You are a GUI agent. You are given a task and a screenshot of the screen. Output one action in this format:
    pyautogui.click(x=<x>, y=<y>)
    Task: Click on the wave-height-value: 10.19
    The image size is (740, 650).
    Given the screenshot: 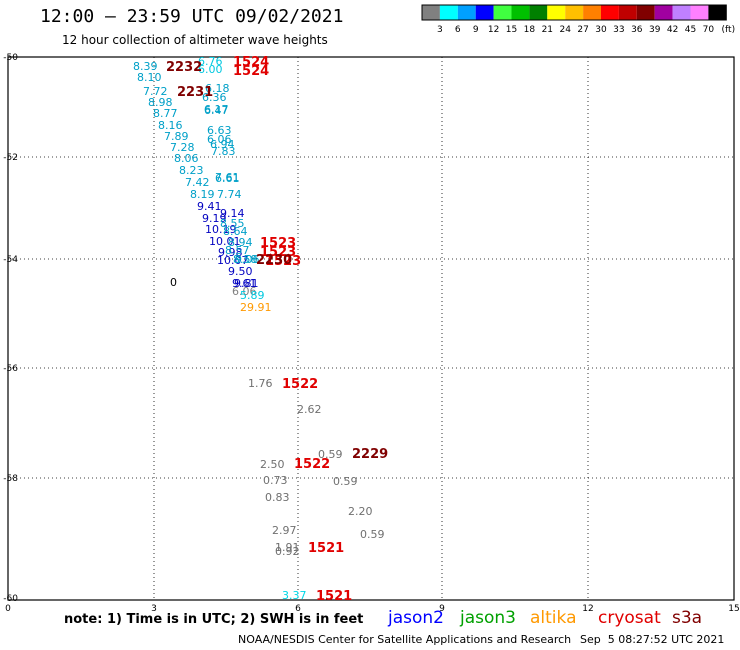 What is the action you would take?
    pyautogui.click(x=221, y=229)
    